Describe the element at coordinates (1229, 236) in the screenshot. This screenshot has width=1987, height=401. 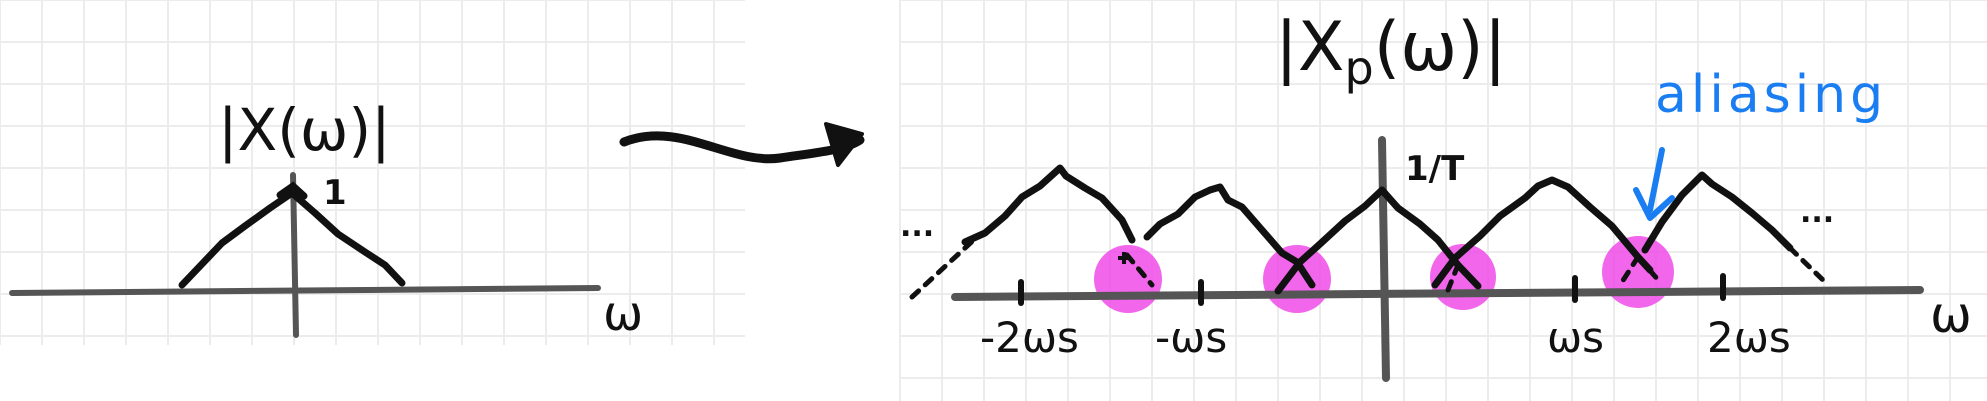
I see `spectrum-copy-minus-ws` at that location.